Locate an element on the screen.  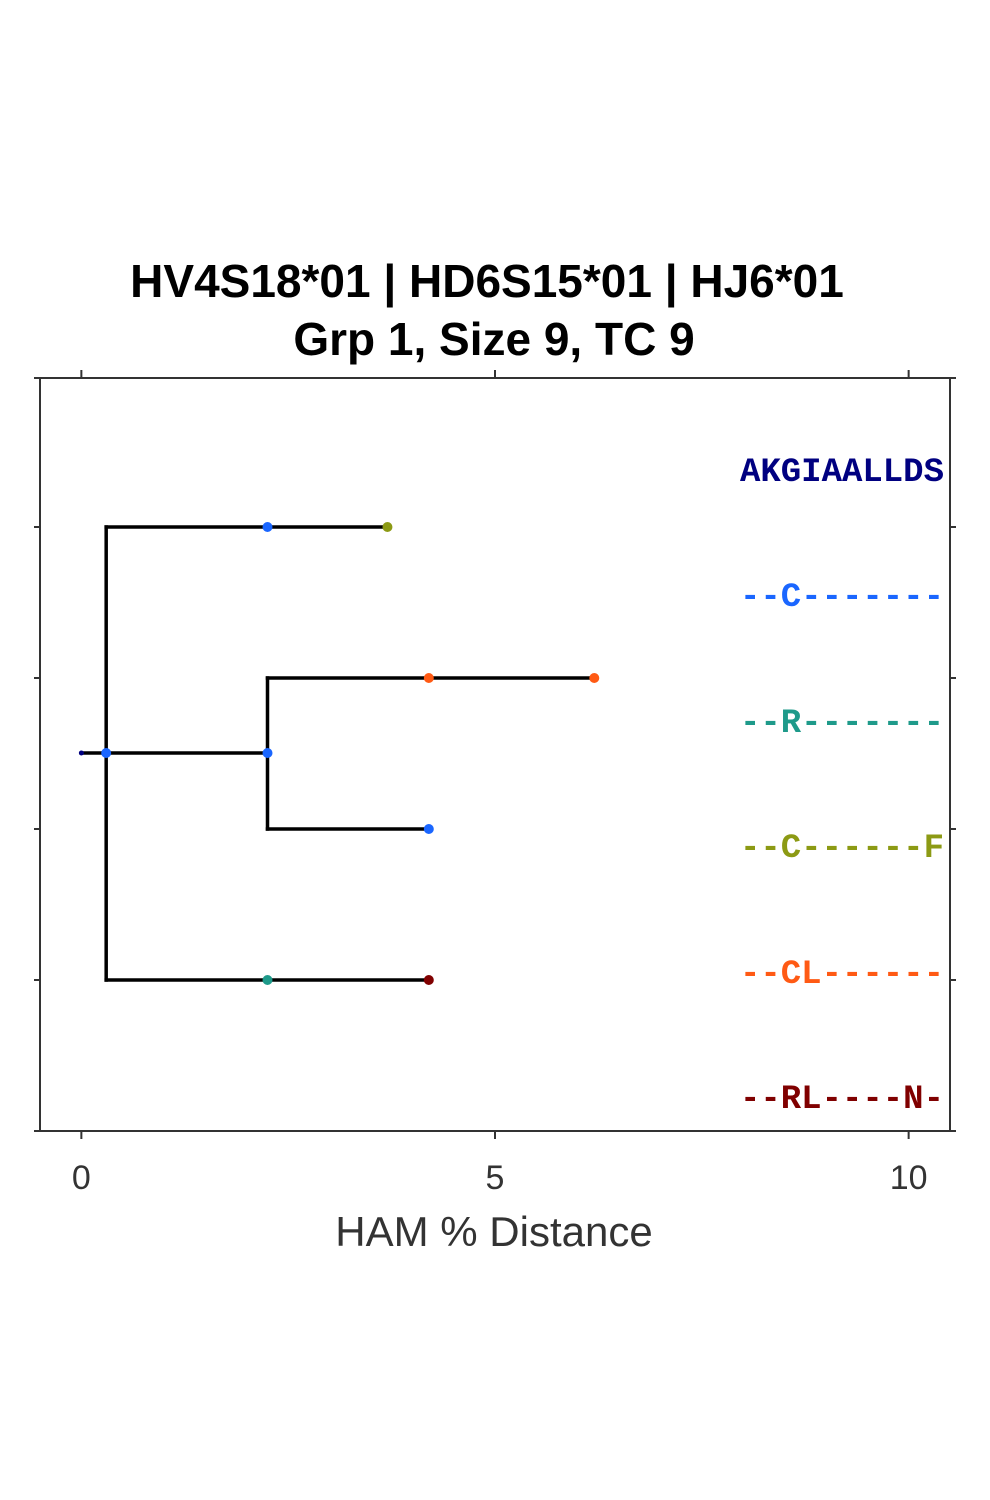
x-tick-label: 10 is located at coordinates (909, 1178).